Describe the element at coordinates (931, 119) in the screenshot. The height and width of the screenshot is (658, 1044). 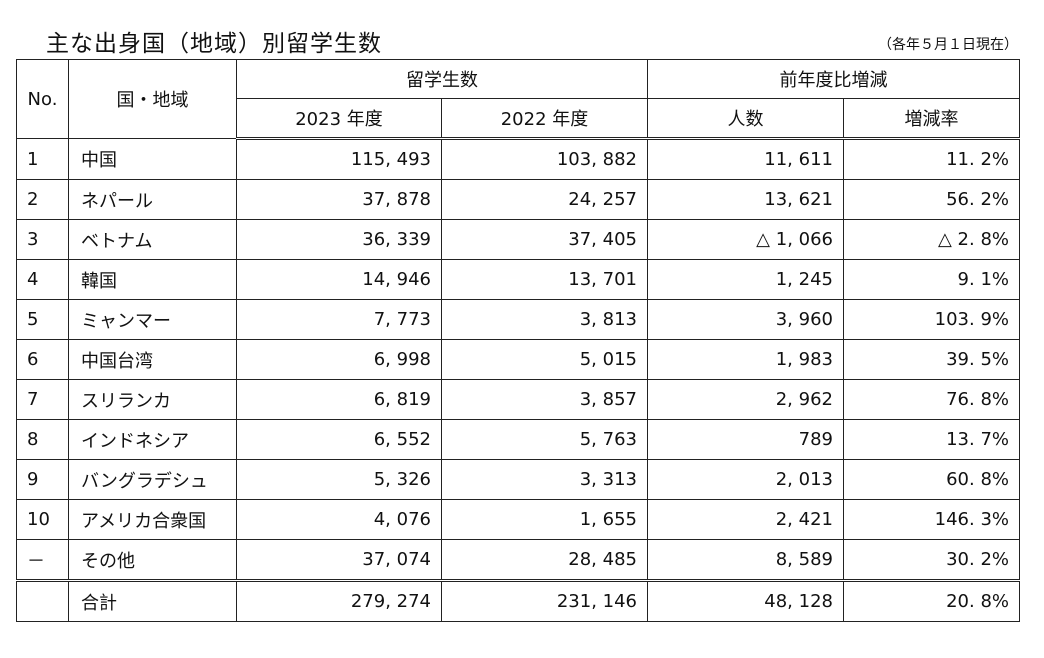
I see `header-change-rate: 増減率` at that location.